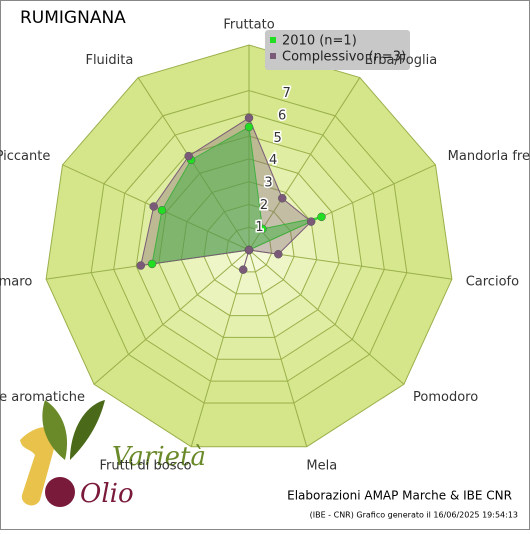 The width and height of the screenshot is (530, 534). I want to click on axis-label: Piccante, so click(25, 156).